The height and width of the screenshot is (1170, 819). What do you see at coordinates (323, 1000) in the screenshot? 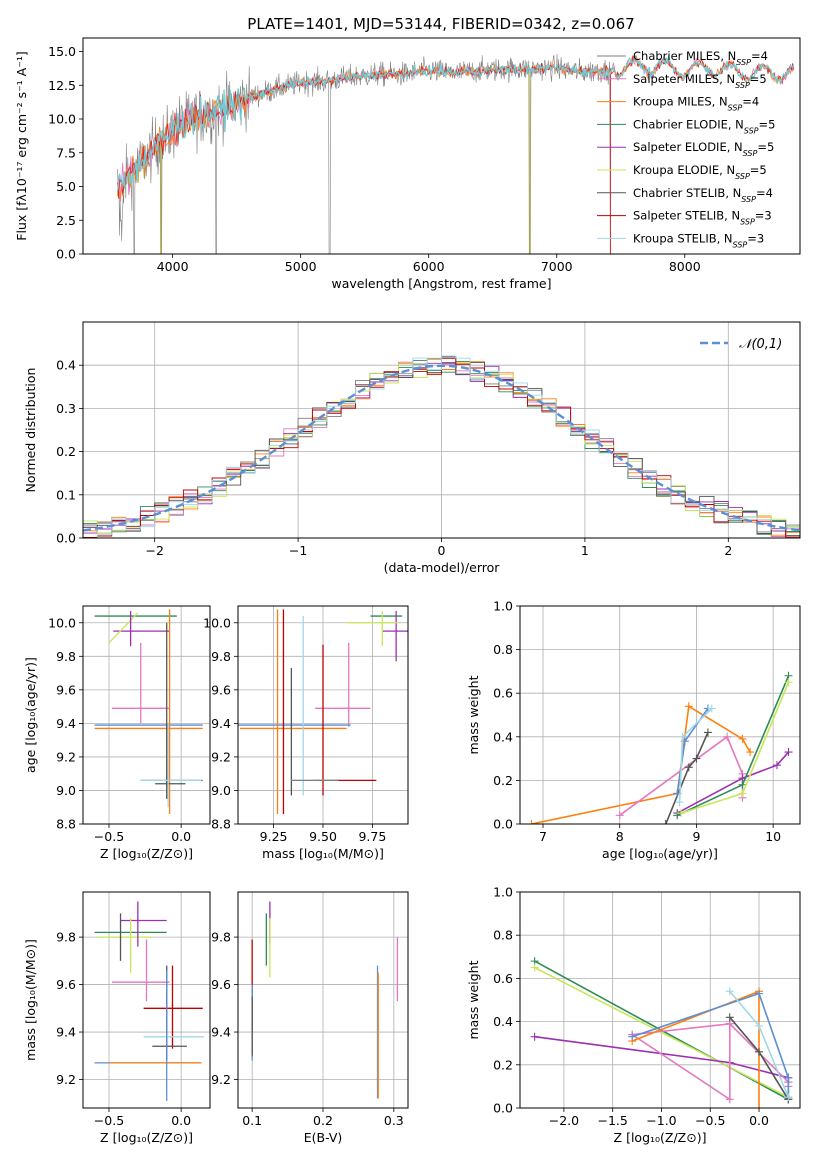
I see `axes-frame` at bounding box center [323, 1000].